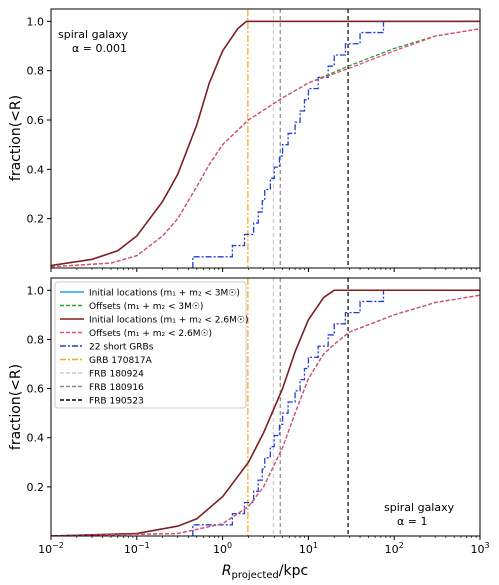  I want to click on x-axis-label: Rprojected/kpc, so click(265, 572).